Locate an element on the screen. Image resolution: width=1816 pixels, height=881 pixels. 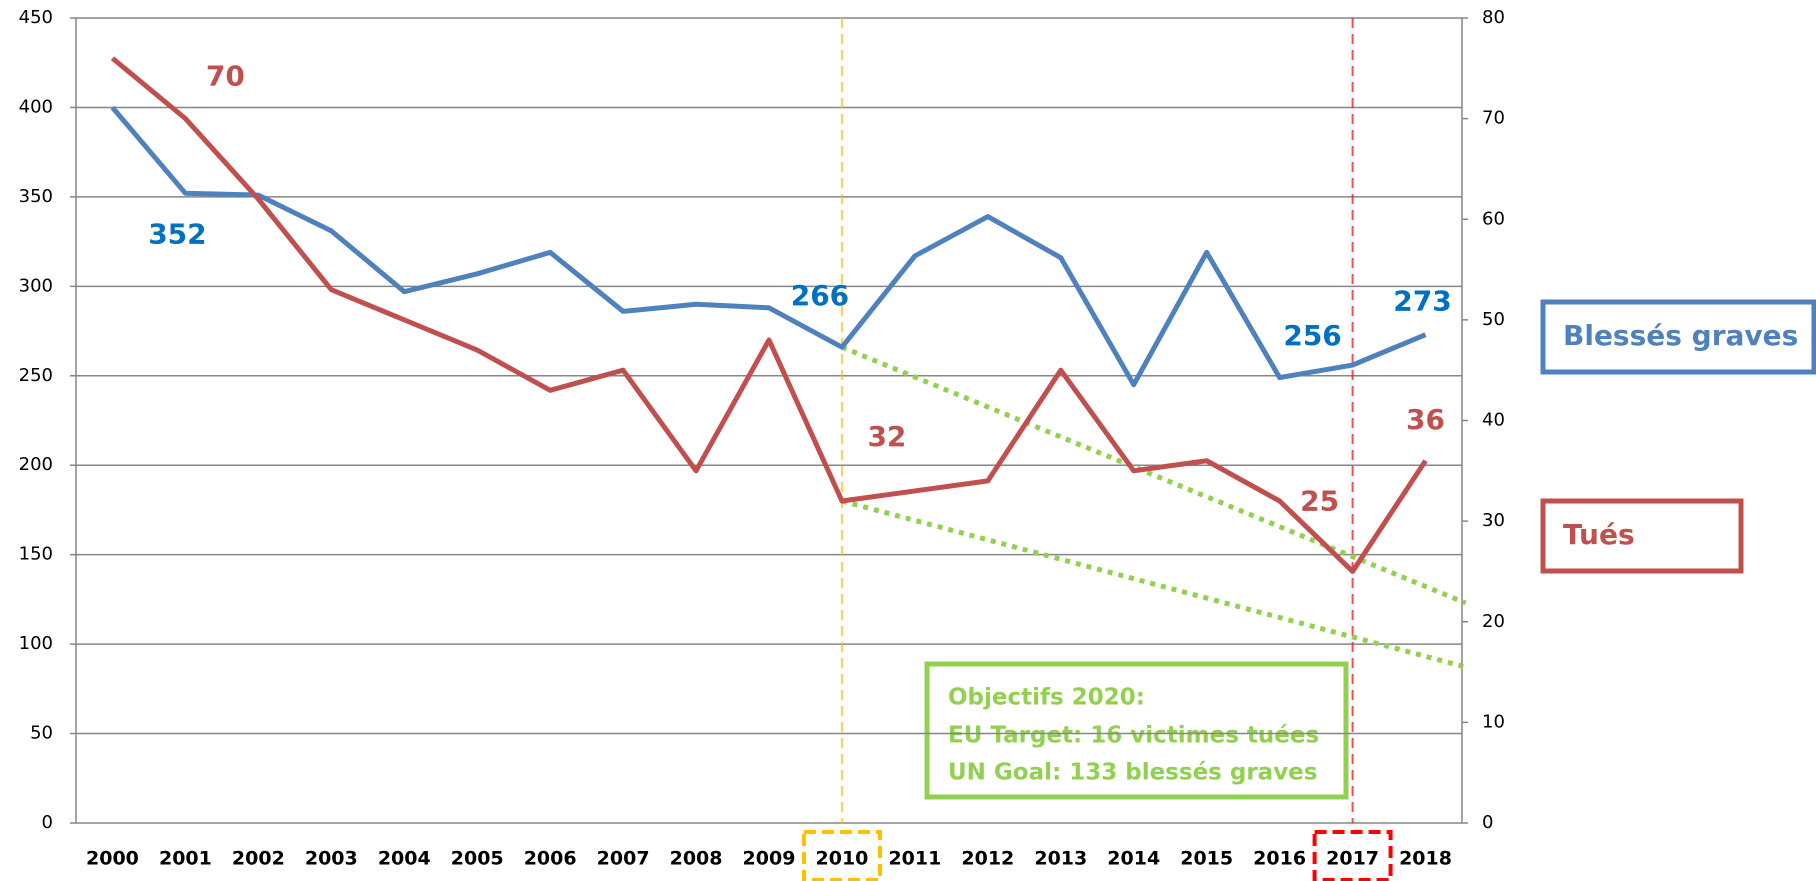
y2-tick-label: 10 is located at coordinates (1493, 721).